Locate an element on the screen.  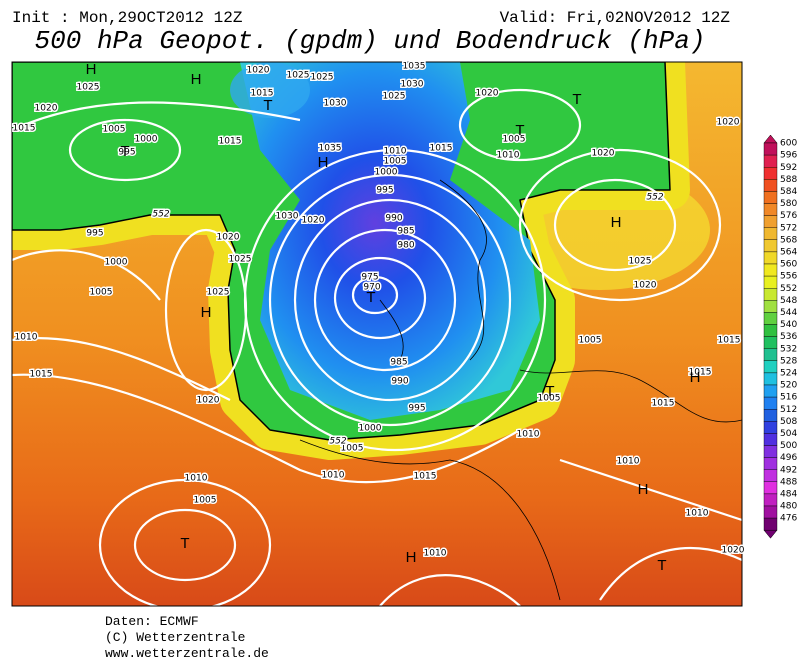
colorbar-label: 588 is located at coordinates (788, 180).